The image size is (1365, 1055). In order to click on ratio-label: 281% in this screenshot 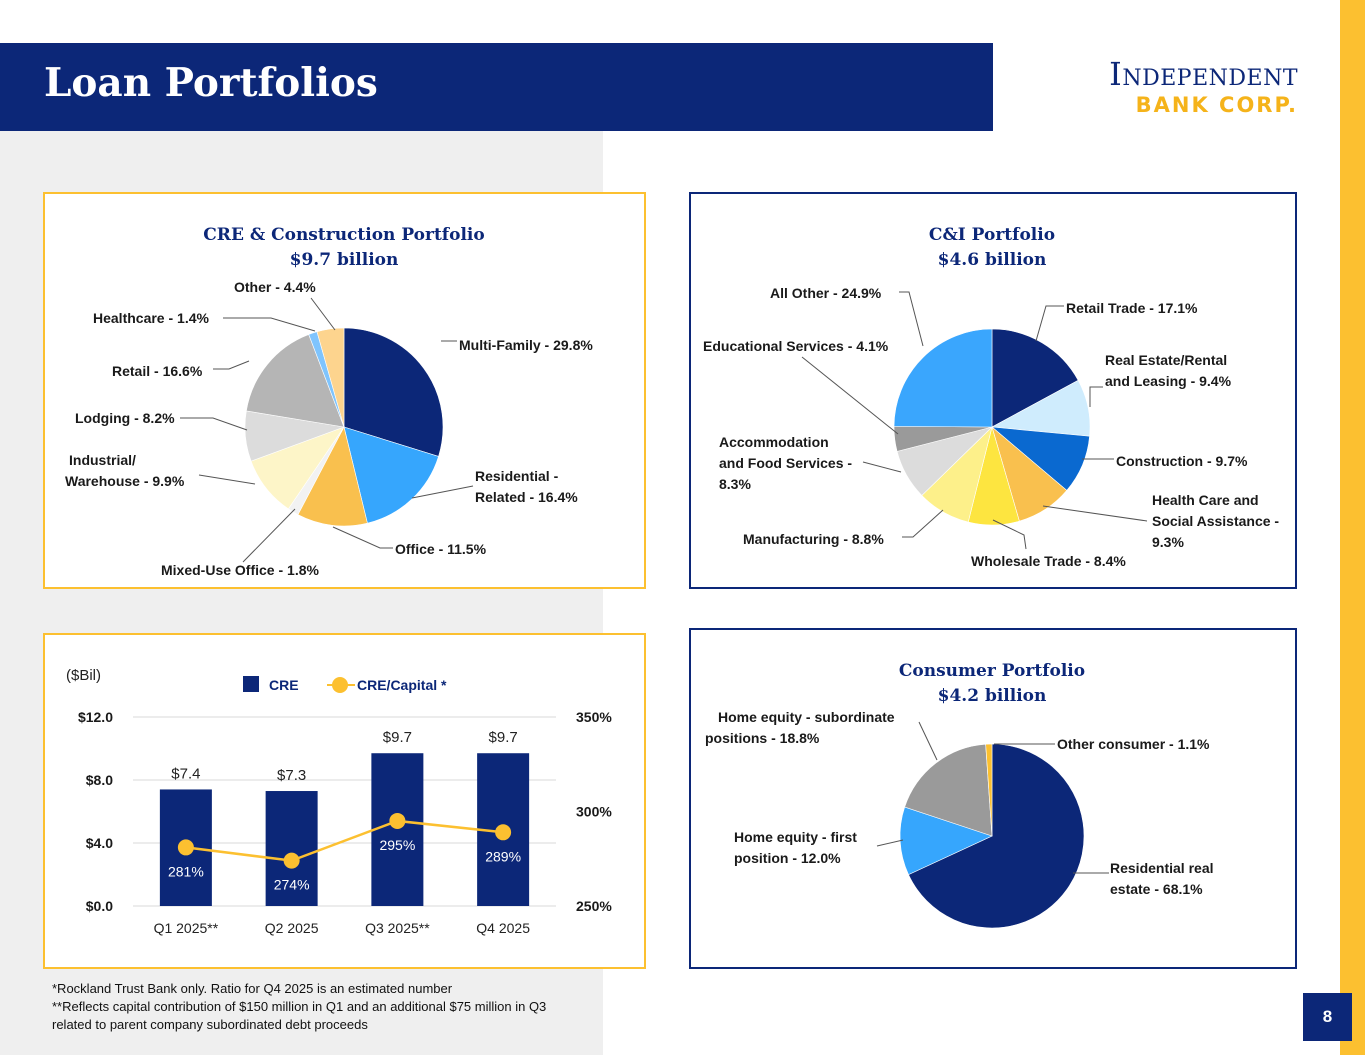, I will do `click(186, 871)`.